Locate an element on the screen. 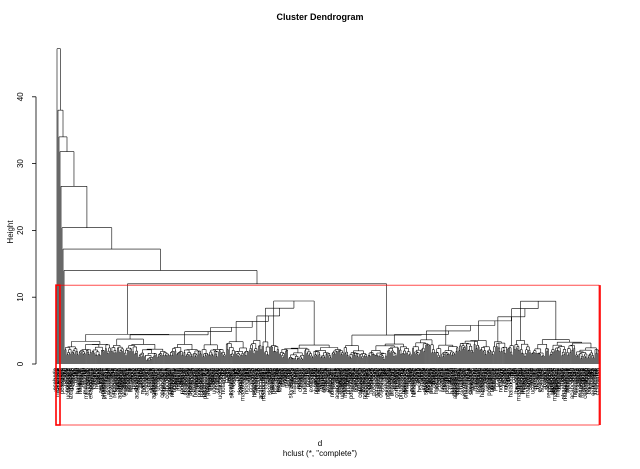  leaf-label: exabc is located at coordinates (297, 376).